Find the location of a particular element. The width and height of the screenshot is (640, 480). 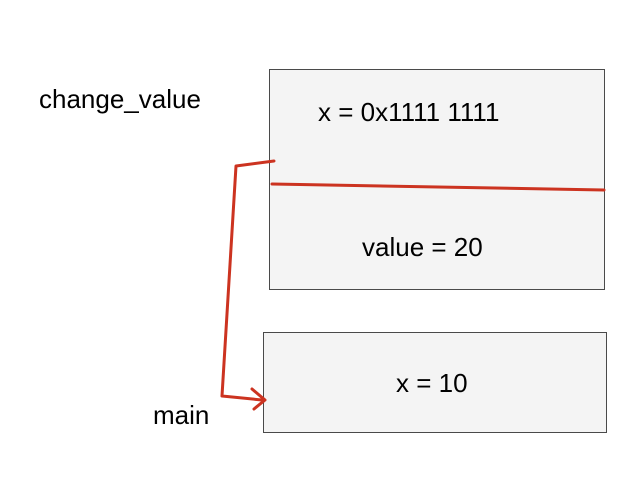

frame-label-main: main is located at coordinates (181, 415).